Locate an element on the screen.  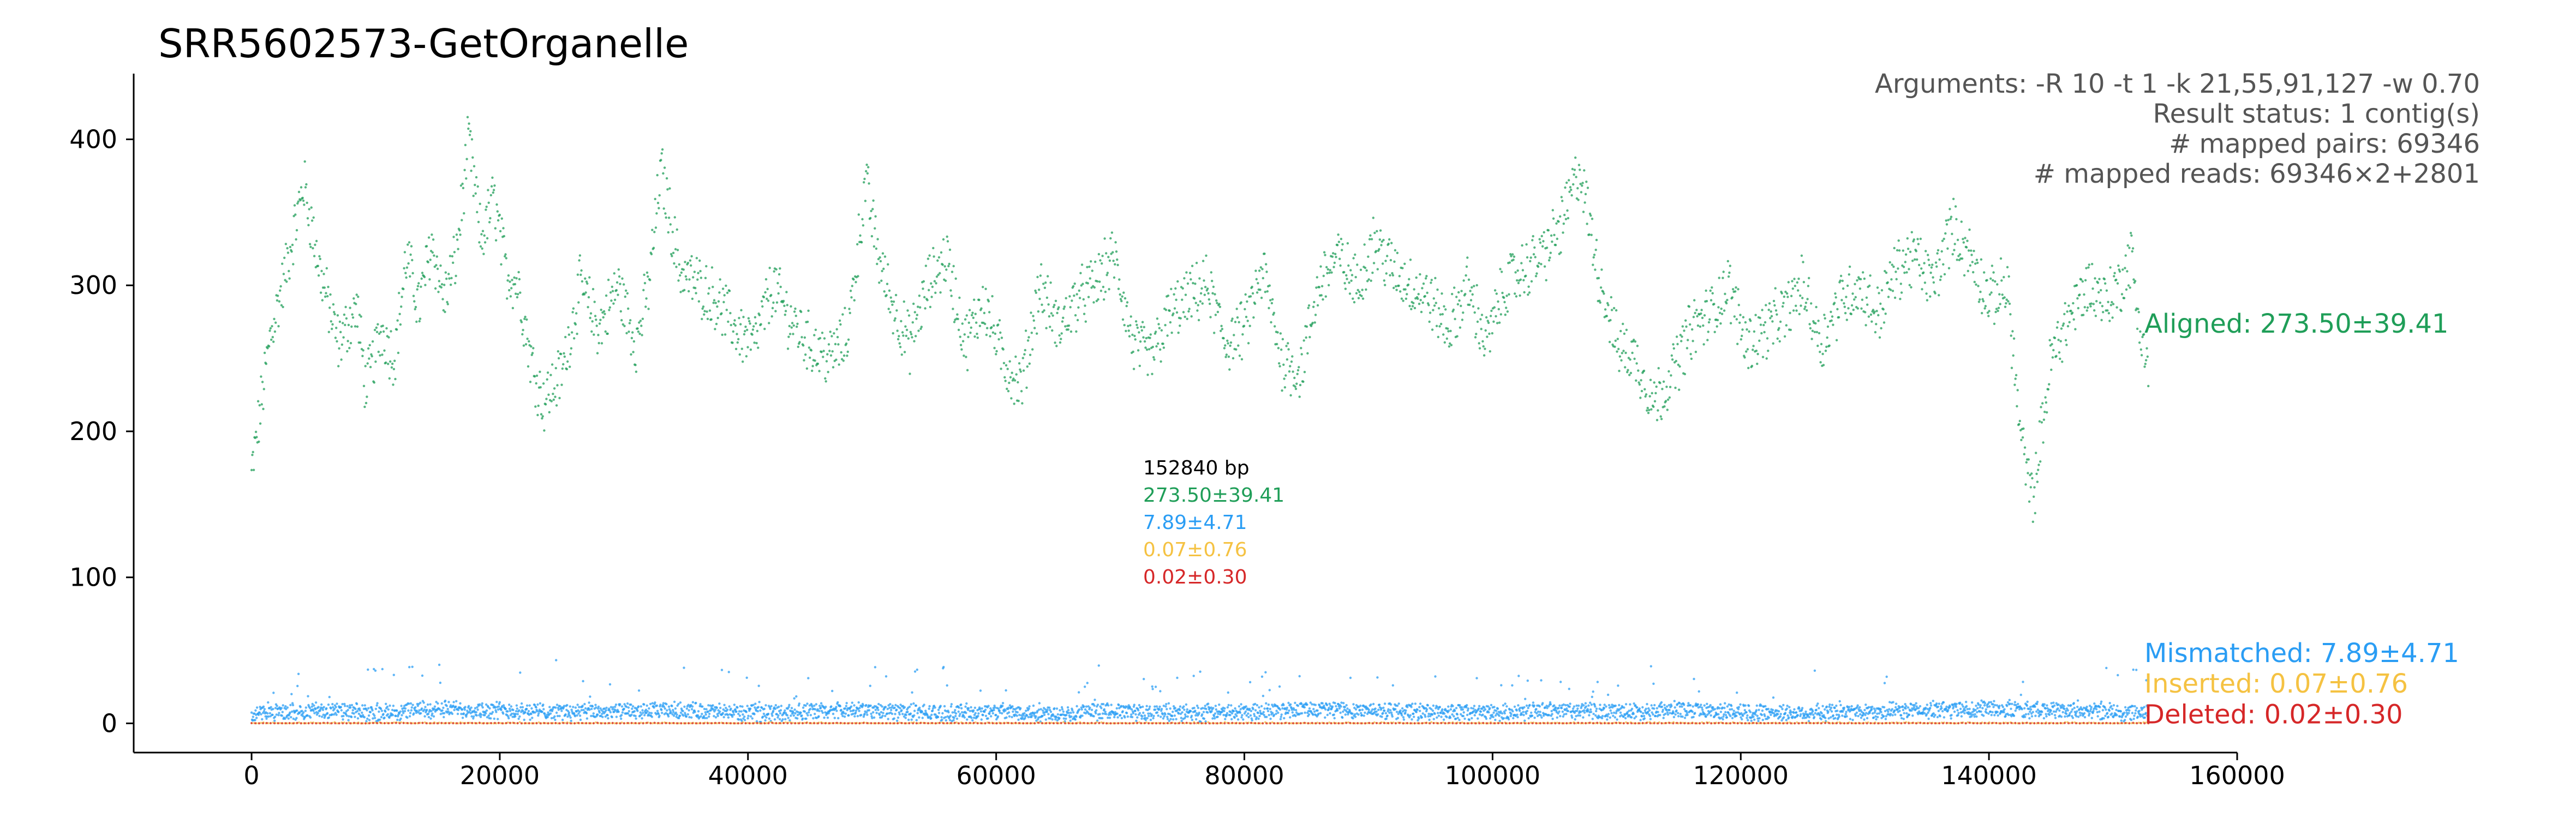
x-tick-label: 20000 is located at coordinates (500, 775).